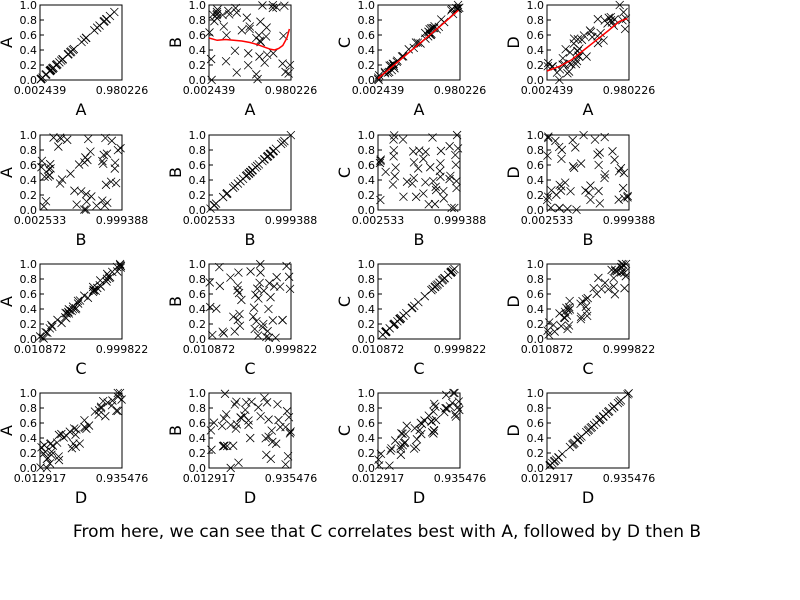 Image resolution: width=800 pixels, height=600 pixels. What do you see at coordinates (29, 180) in the screenshot?
I see `y-tick-label: 0.4` at bounding box center [29, 180].